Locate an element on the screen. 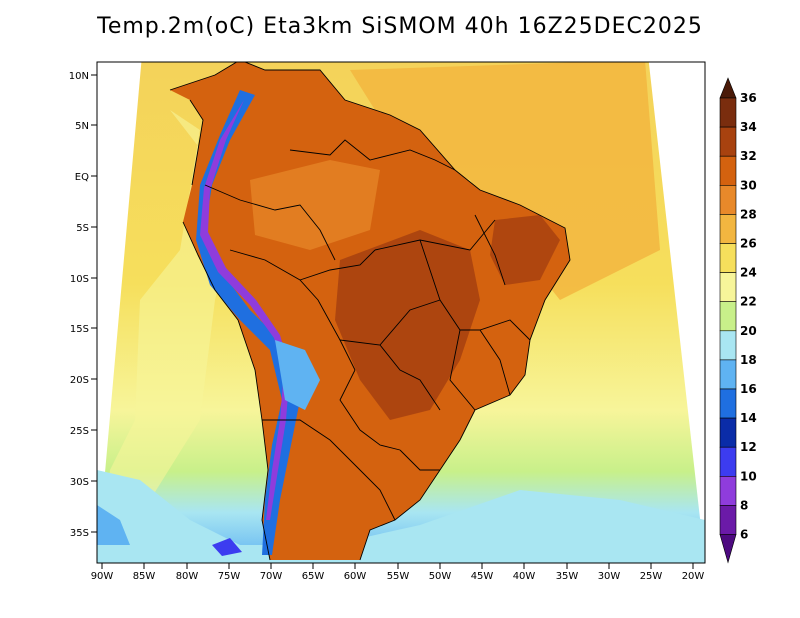 This screenshot has height=618, width=800. south-cool-band is located at coordinates (401, 516).